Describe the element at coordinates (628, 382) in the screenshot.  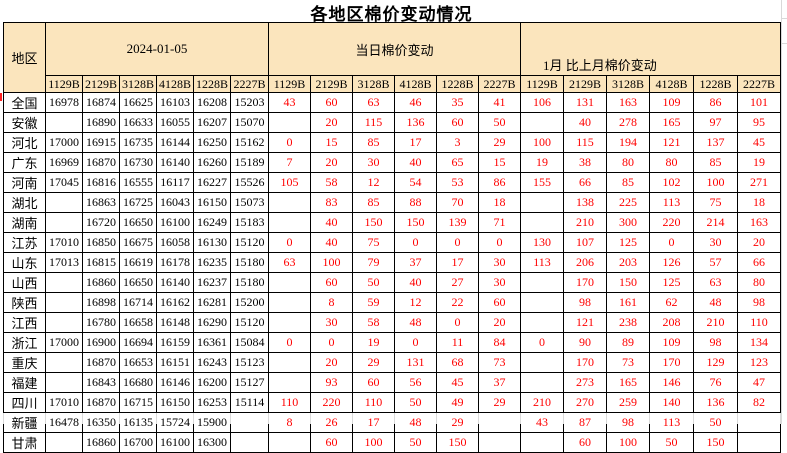
I see `monthly-change-cell: 165` at that location.